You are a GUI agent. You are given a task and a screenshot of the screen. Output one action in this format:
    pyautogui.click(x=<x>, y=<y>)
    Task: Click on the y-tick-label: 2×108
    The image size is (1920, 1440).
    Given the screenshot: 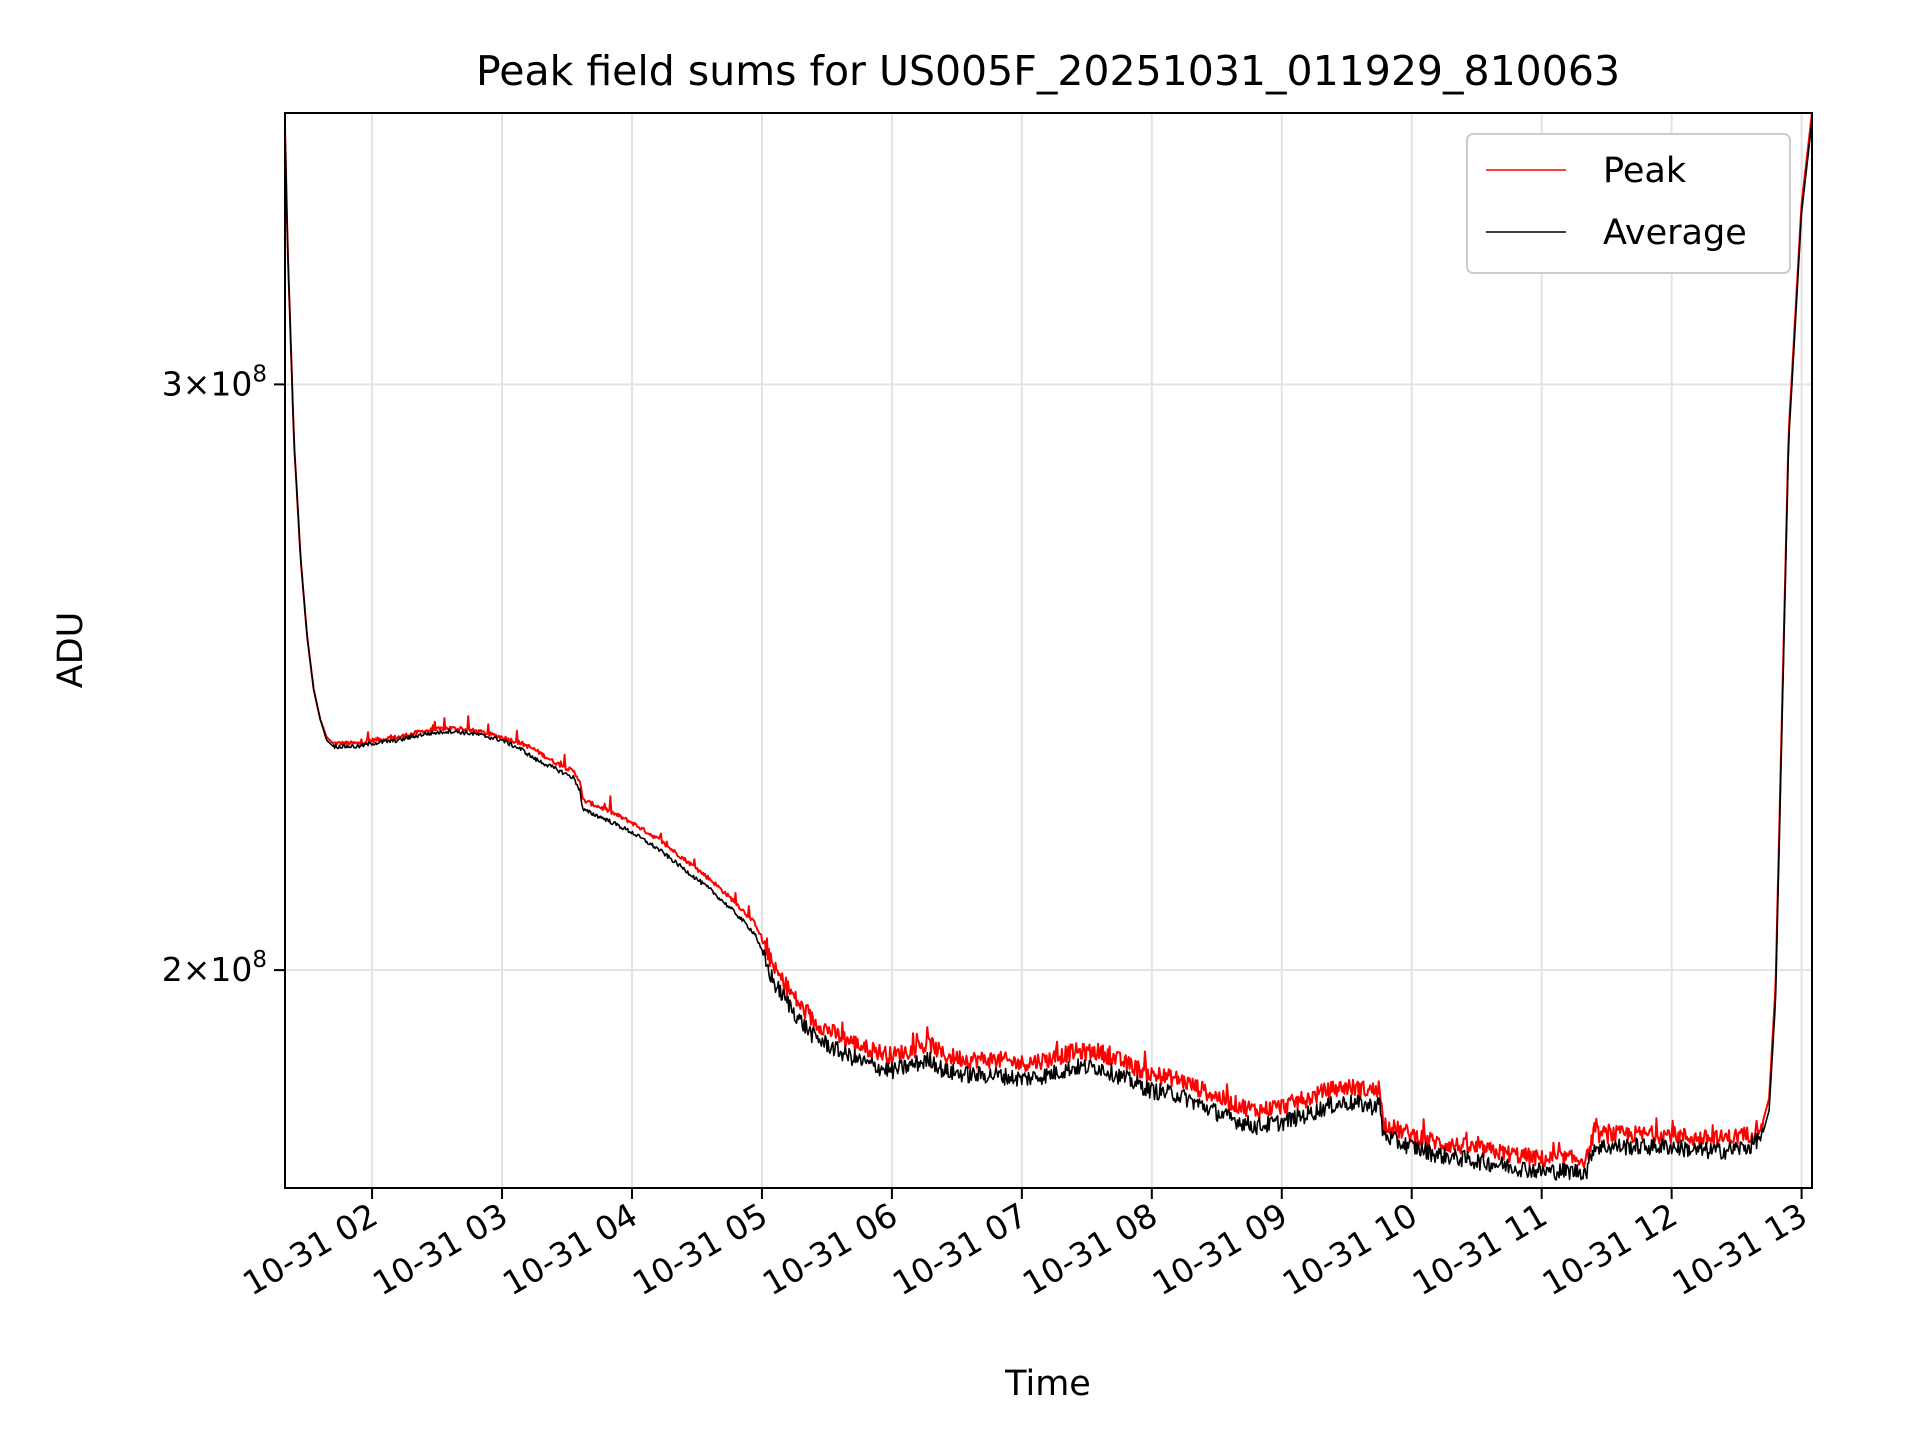 What is the action you would take?
    pyautogui.click(x=214, y=968)
    